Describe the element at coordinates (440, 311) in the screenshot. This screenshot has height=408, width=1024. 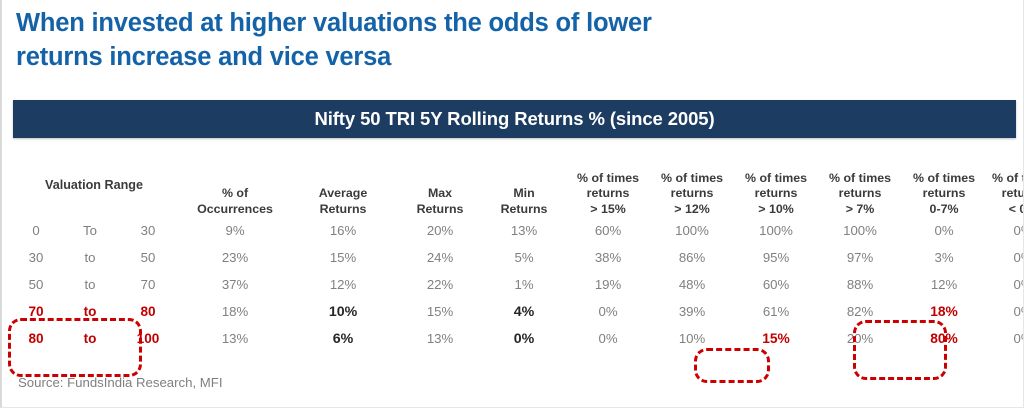
I see `cell-max-returns: 15%` at that location.